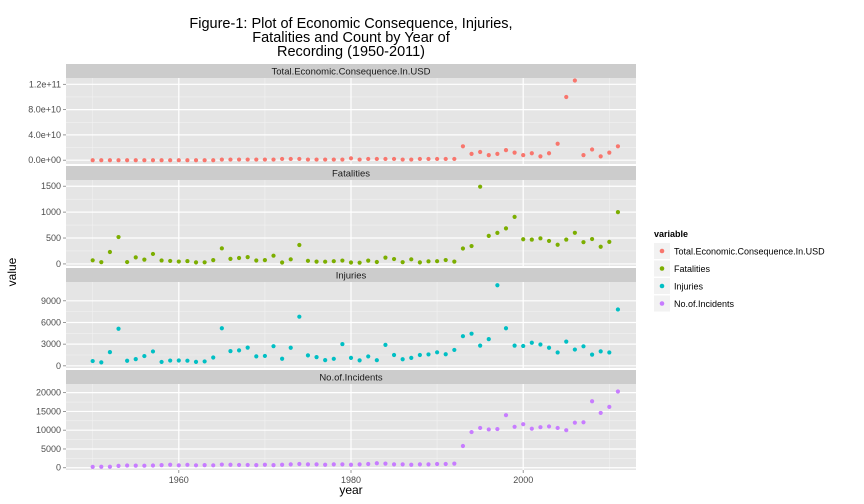 This screenshot has height=504, width=864. What do you see at coordinates (51, 322) in the screenshot?
I see `y-tick-label: 6000` at bounding box center [51, 322].